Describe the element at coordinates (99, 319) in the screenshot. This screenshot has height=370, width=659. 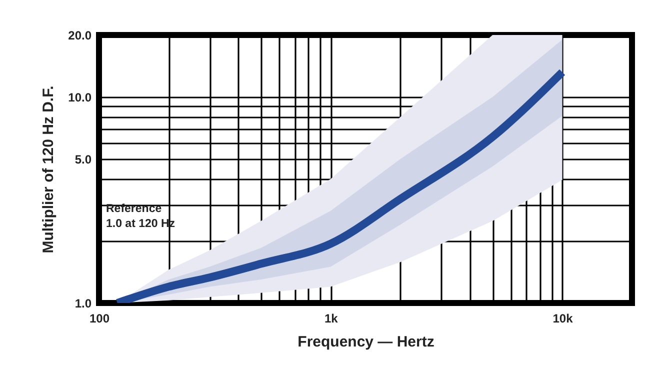
I see `x-tick-label: 100` at that location.